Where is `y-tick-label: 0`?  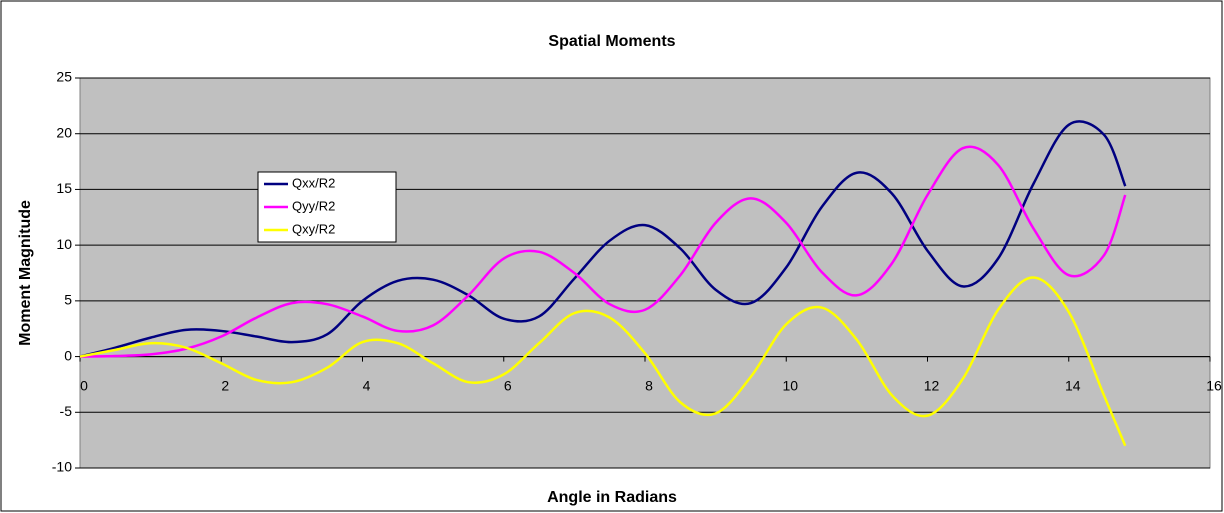 y-tick-label: 0 is located at coordinates (68, 355).